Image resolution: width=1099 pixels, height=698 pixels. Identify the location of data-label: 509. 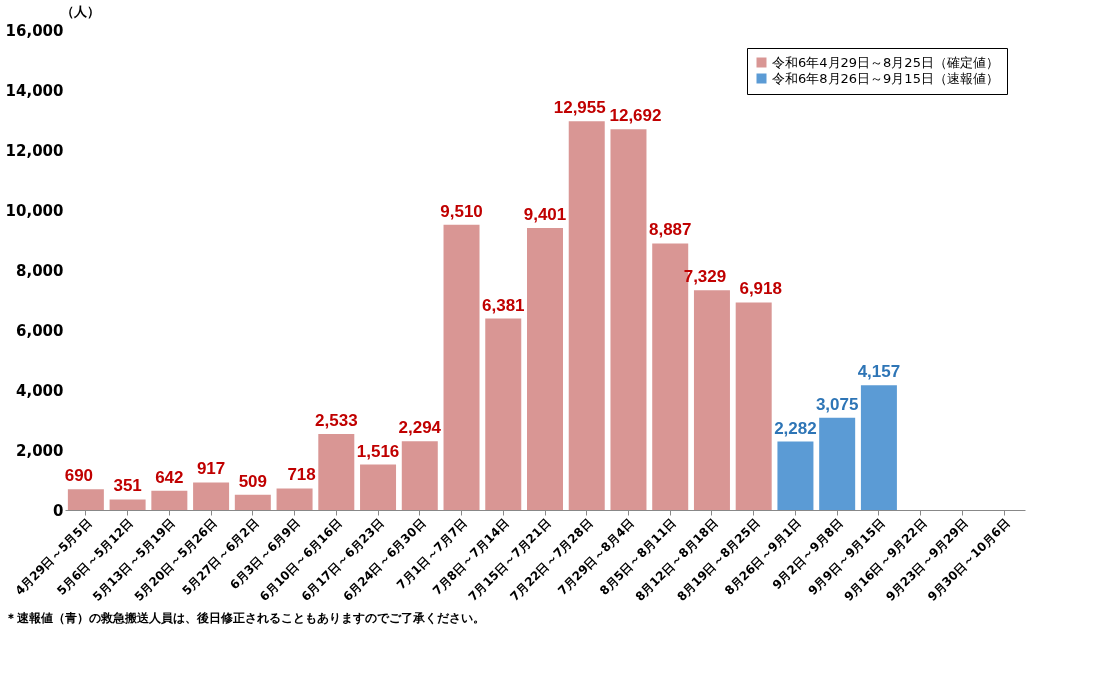
(253, 481).